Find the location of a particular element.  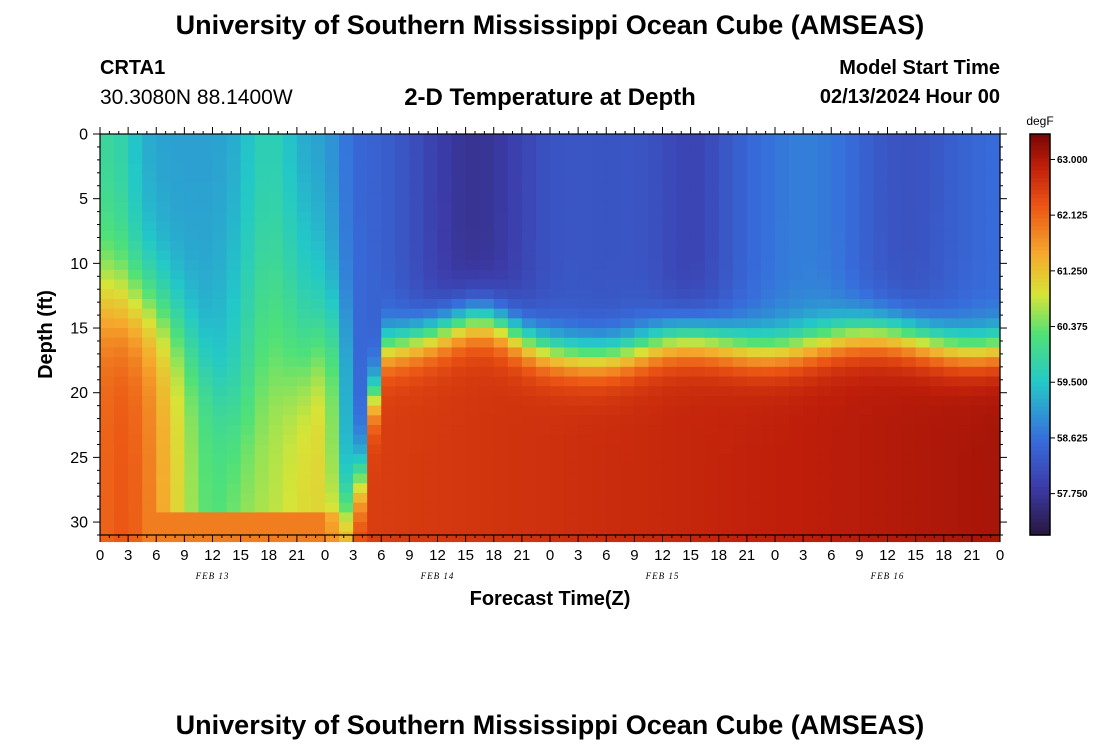

date-label: FEB 16 is located at coordinates (887, 576).